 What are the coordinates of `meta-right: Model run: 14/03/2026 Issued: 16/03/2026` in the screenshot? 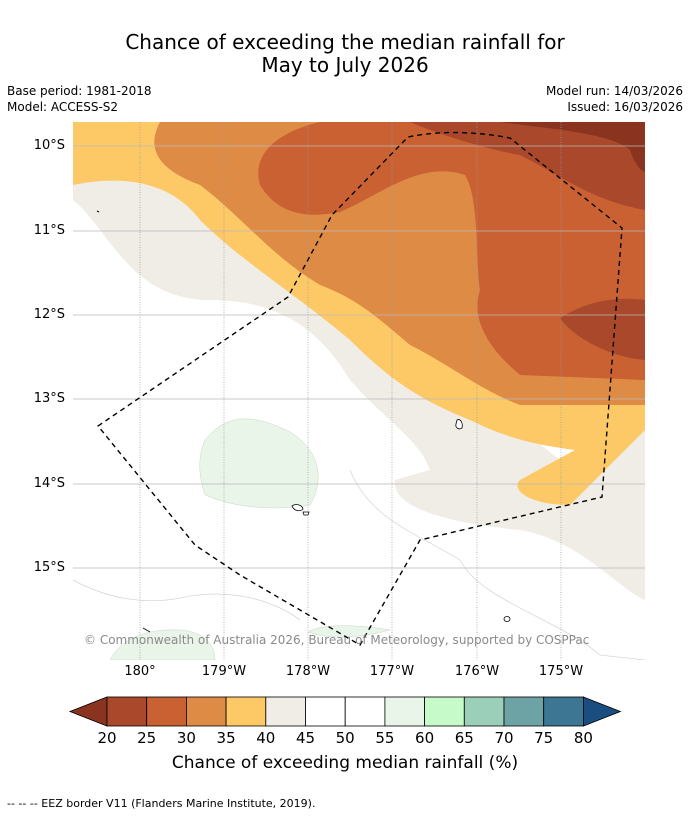 It's located at (614, 99).